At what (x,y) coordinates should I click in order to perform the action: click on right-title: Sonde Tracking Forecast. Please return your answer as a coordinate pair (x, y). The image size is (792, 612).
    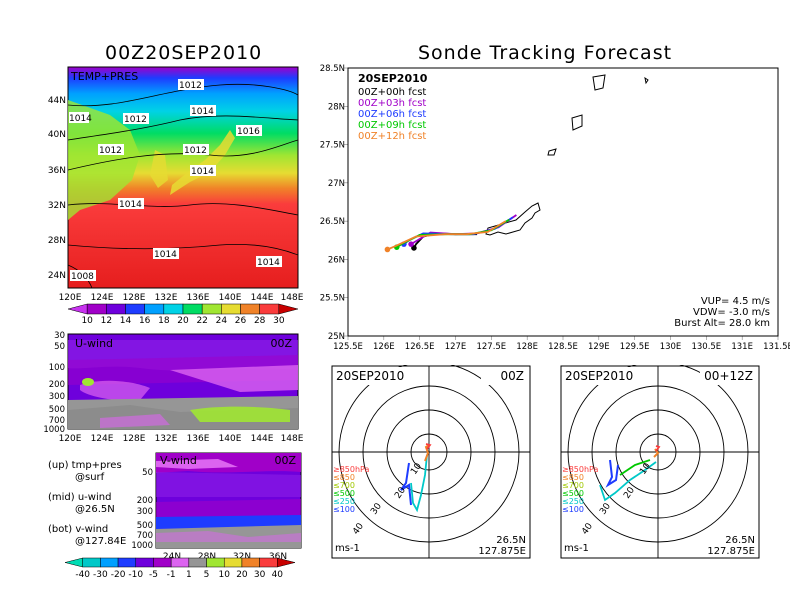
    Looking at the image, I should click on (545, 53).